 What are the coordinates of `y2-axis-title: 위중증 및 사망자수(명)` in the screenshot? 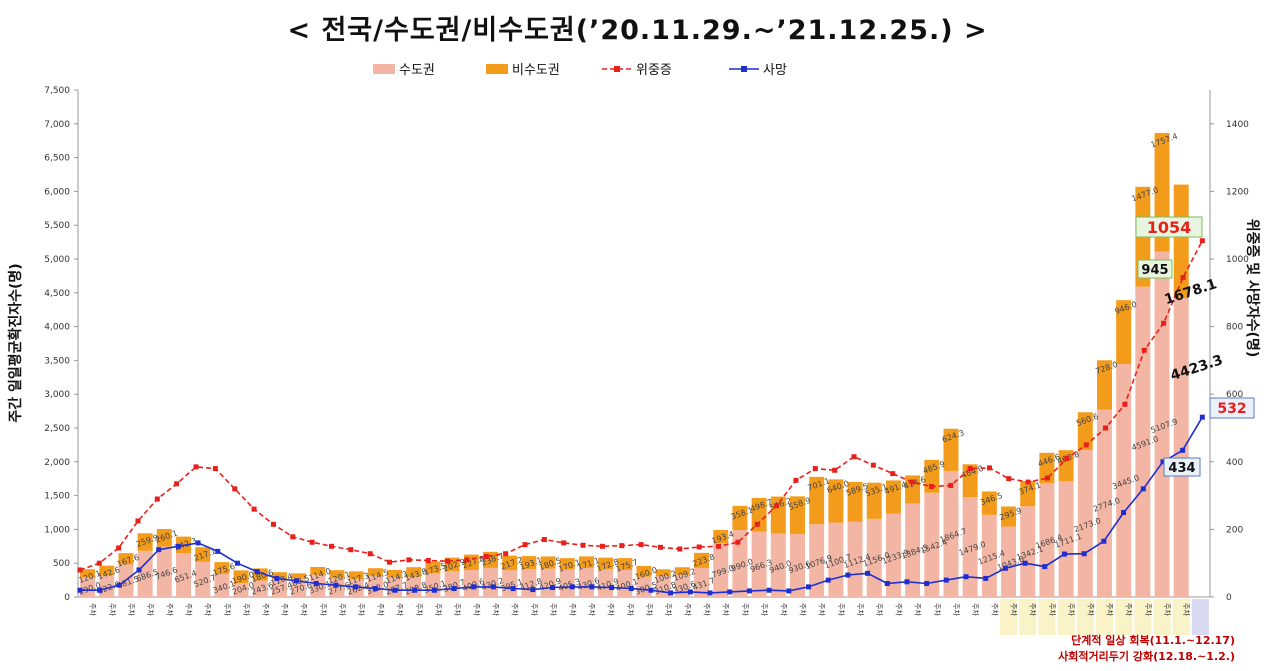 It's located at (1252, 288).